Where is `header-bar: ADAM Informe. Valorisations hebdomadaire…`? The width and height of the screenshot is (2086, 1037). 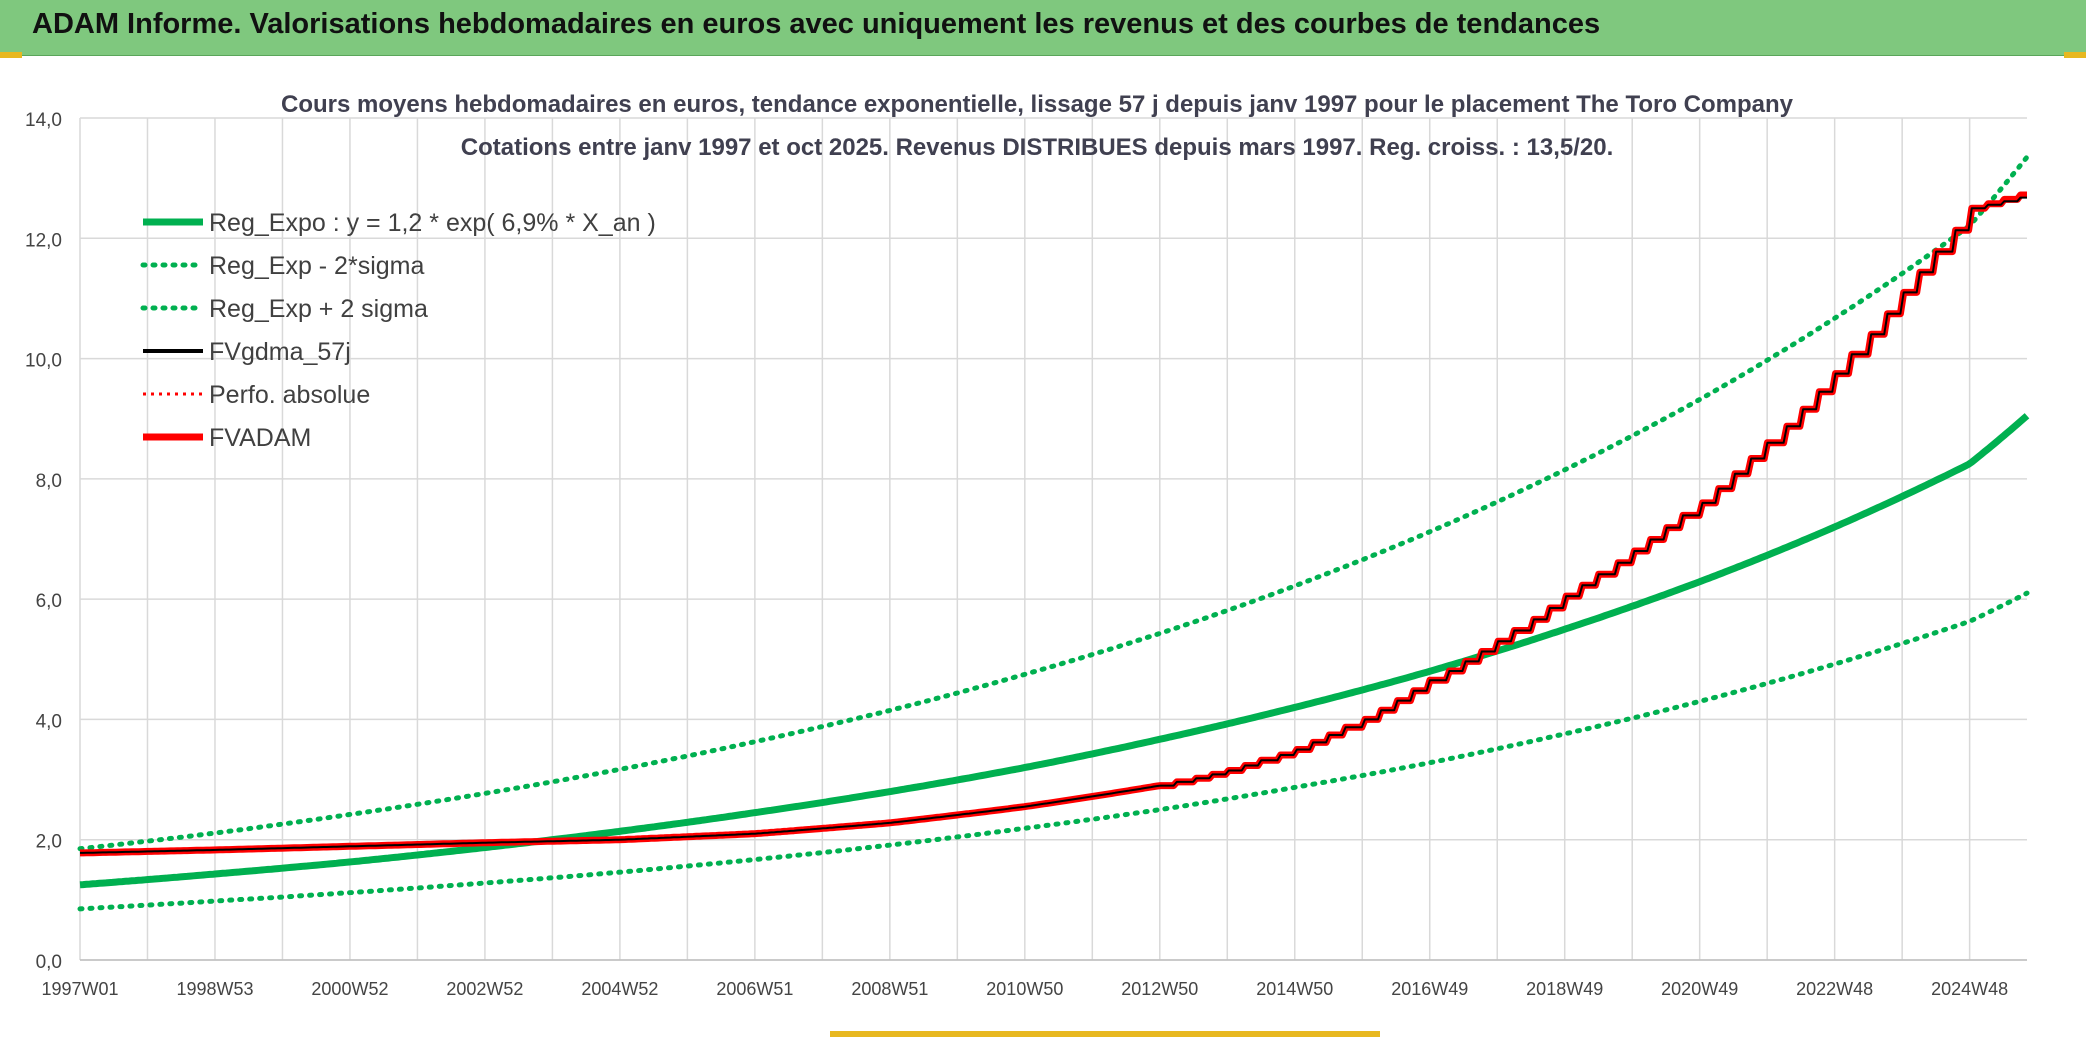 header-bar: ADAM Informe. Valorisations hebdomadaire… is located at coordinates (1043, 28).